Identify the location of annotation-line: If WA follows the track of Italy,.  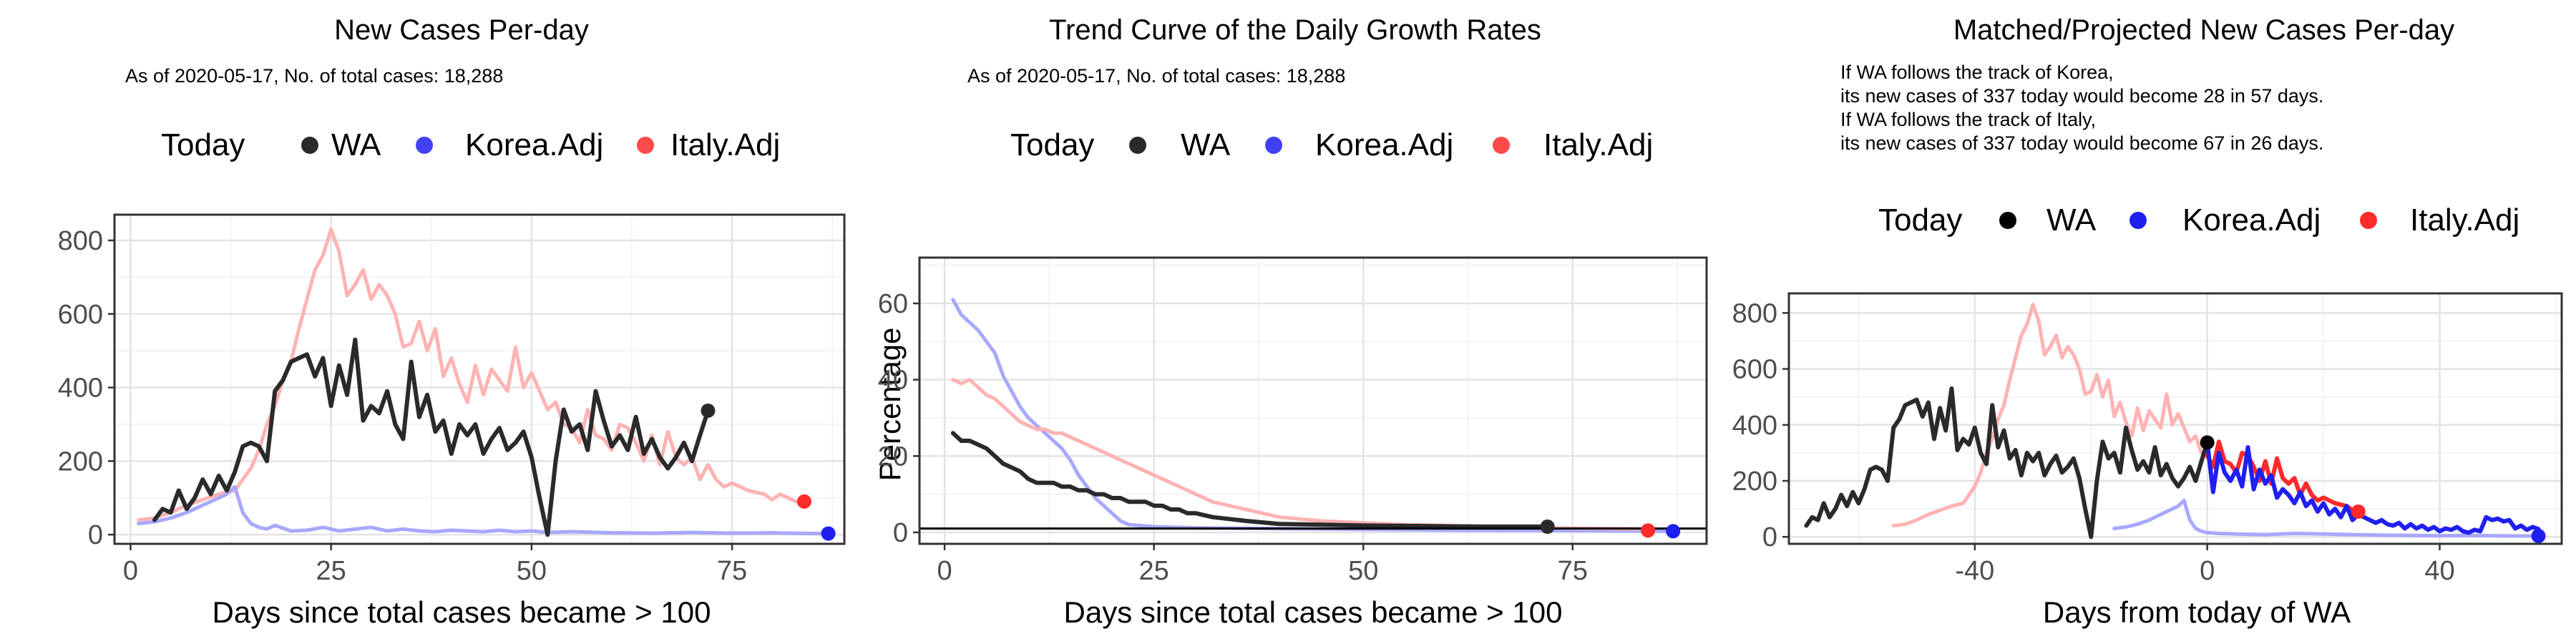
(1968, 119).